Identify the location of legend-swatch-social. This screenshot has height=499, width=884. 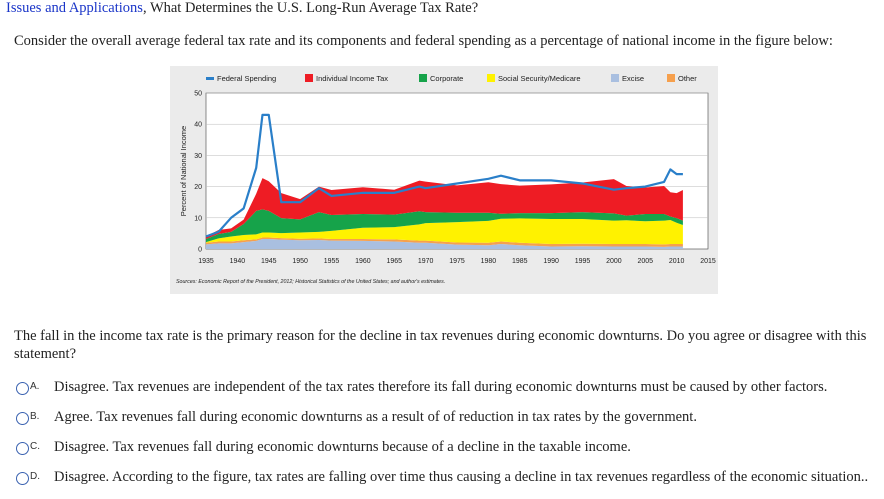
(491, 78).